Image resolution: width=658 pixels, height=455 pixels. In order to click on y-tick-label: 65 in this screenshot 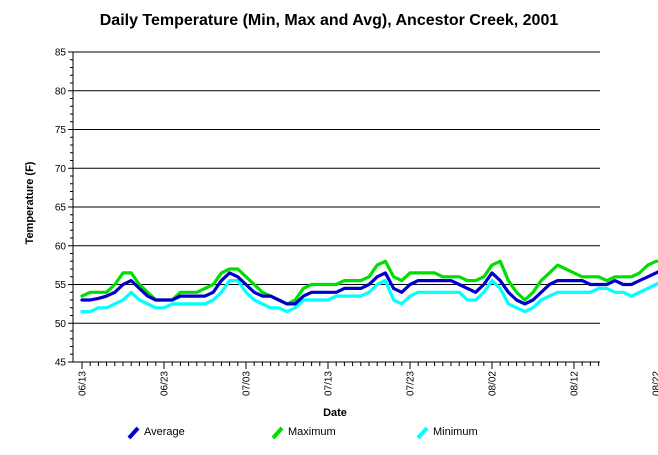, I will do `click(61, 208)`.